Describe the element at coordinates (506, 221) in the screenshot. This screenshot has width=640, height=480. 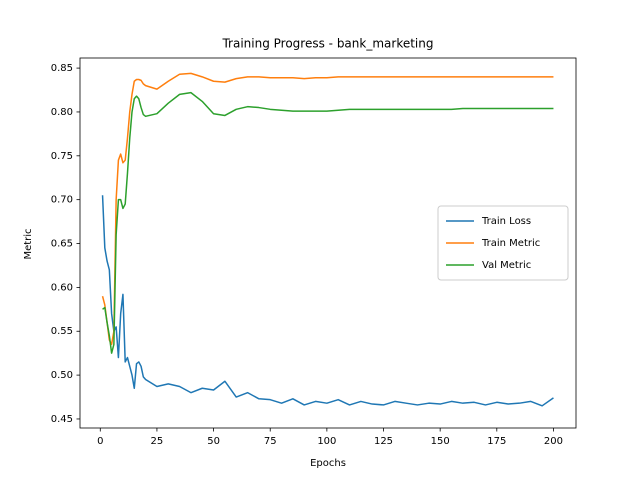
I see `legend-label: Train Loss` at that location.